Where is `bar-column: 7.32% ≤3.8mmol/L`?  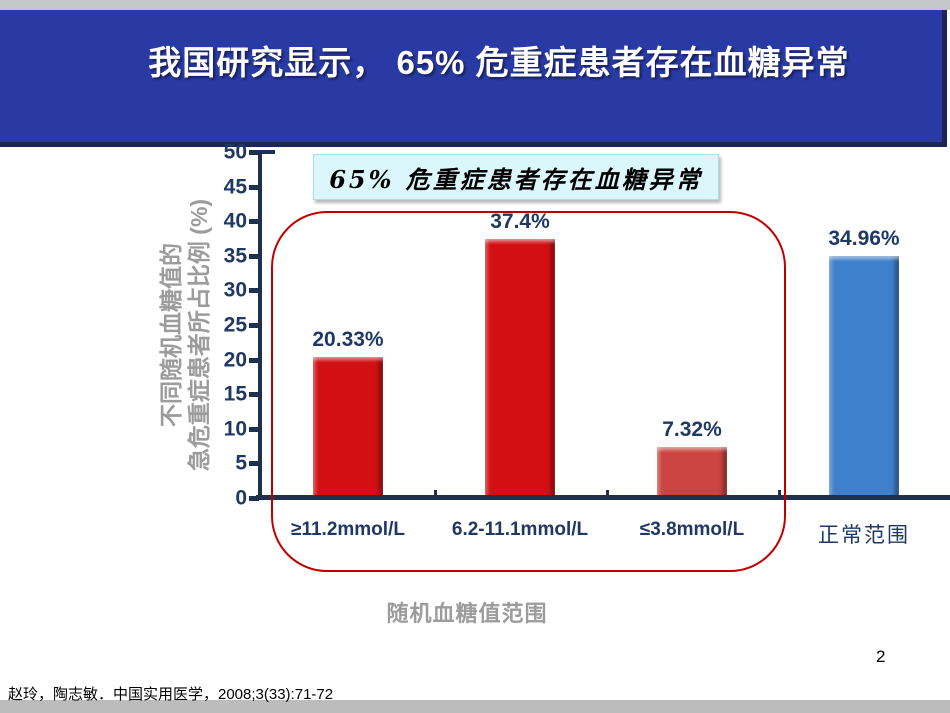 bar-column: 7.32% ≤3.8mmol/L is located at coordinates (692, 346).